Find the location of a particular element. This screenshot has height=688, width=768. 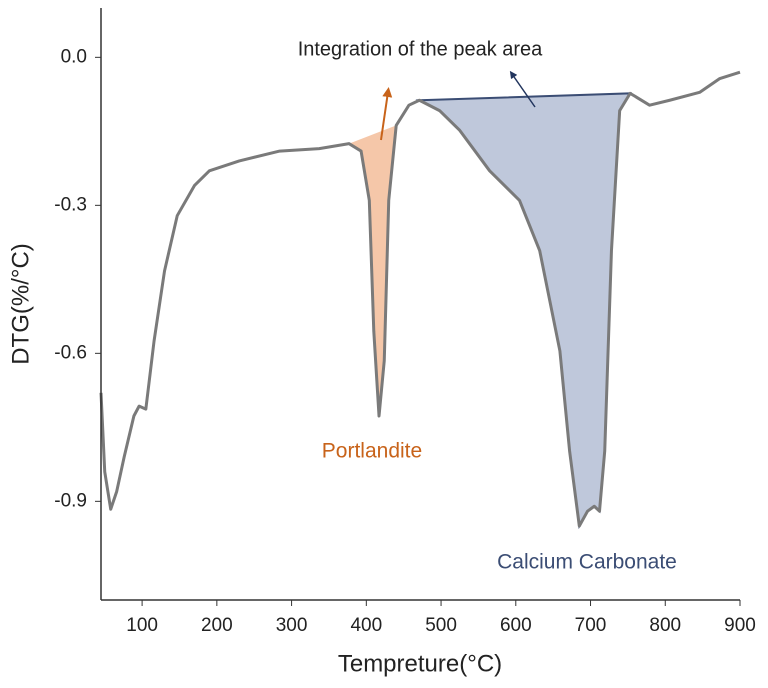

x-tick-label: 300 is located at coordinates (292, 625).